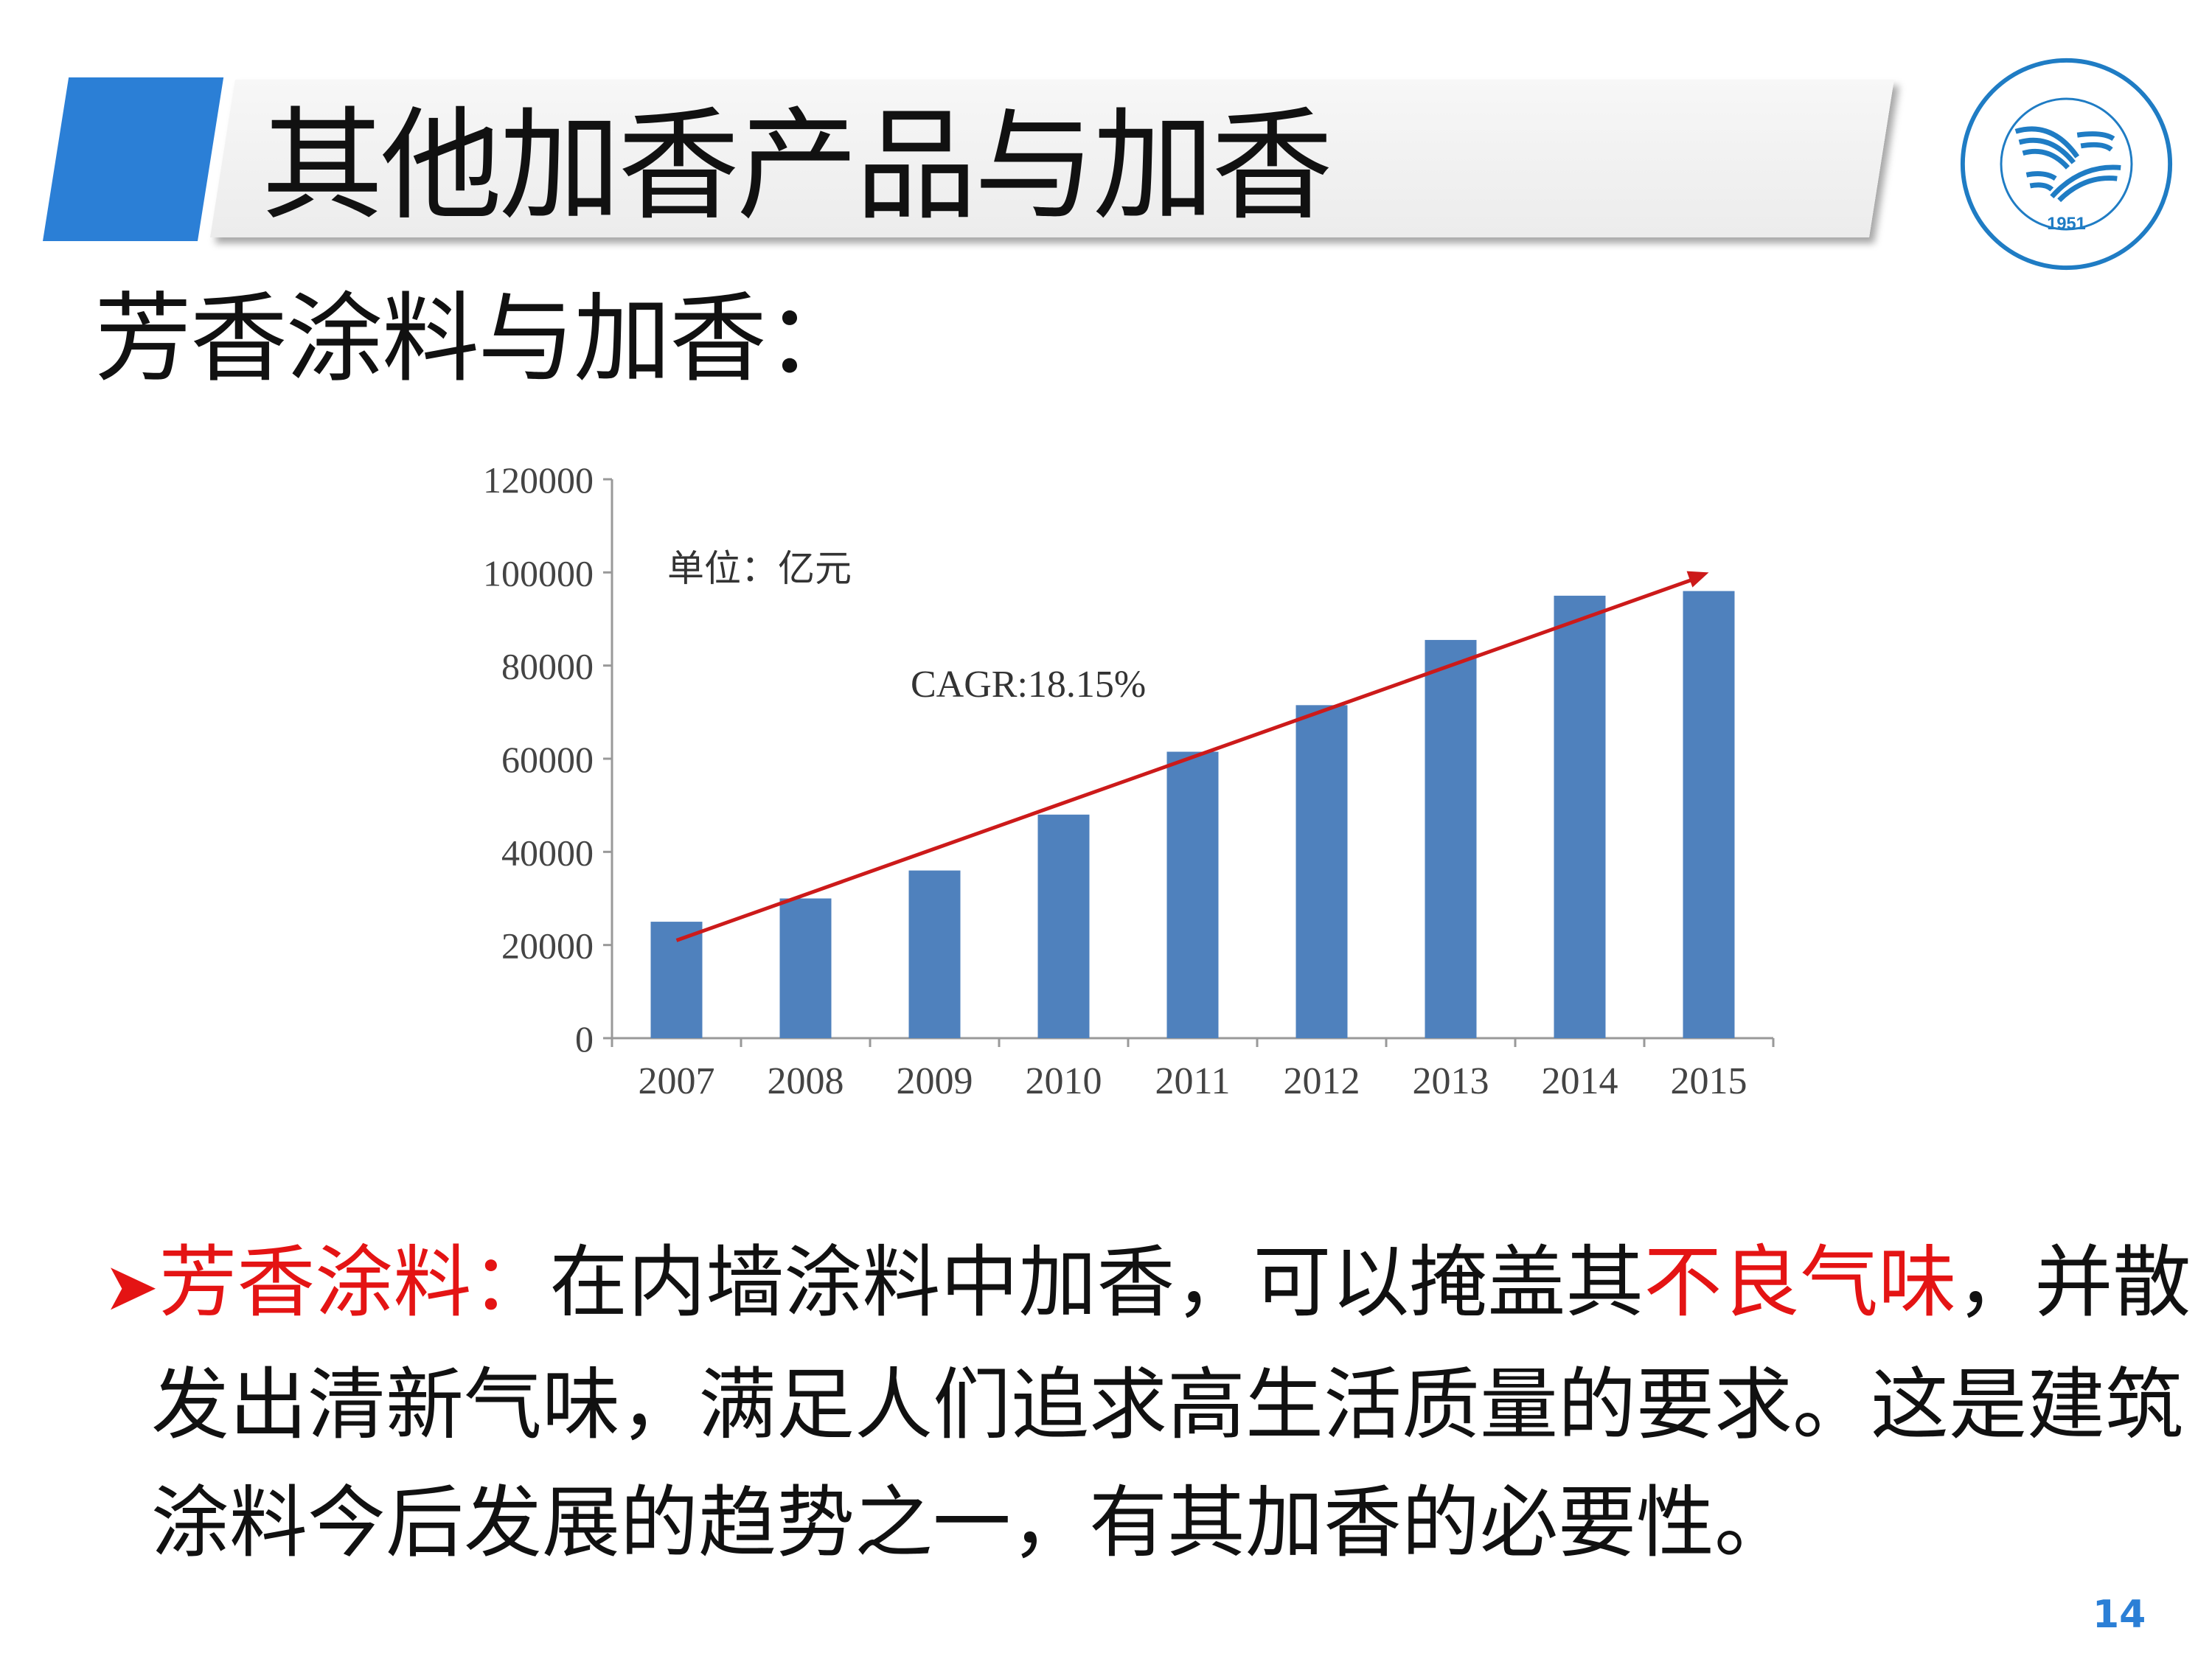 The image size is (2212, 1659). What do you see at coordinates (547, 946) in the screenshot?
I see `y-tick-label: 20000` at bounding box center [547, 946].